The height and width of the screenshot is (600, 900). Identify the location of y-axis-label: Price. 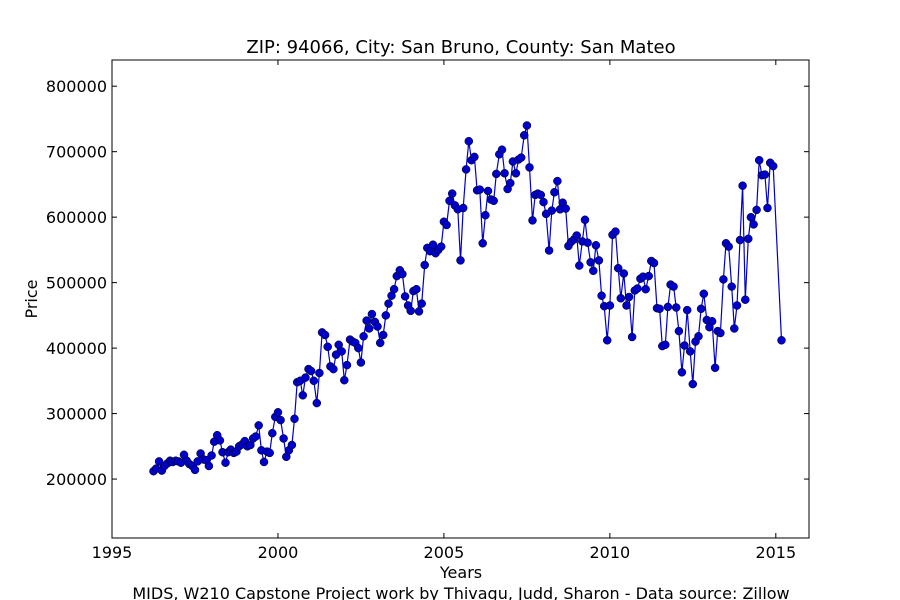
(31, 298).